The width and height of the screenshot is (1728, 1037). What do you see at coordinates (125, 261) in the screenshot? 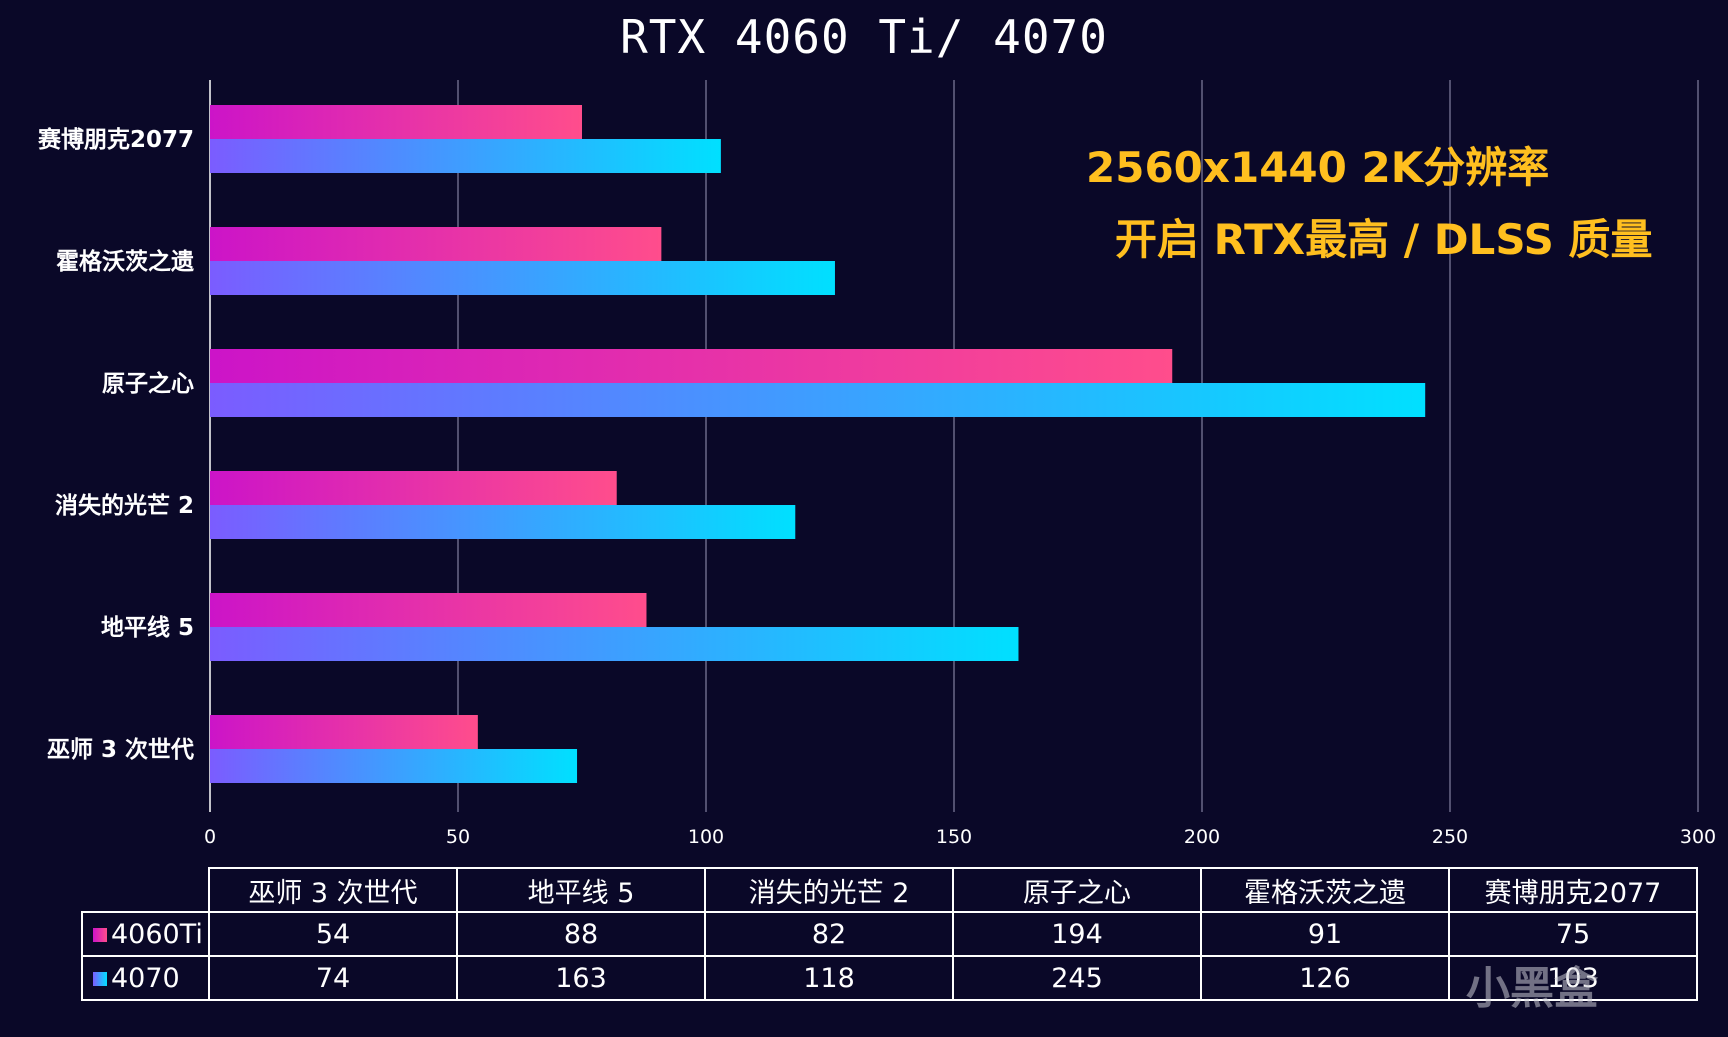
I see `category-label: 霍格沃茨之遗` at bounding box center [125, 261].